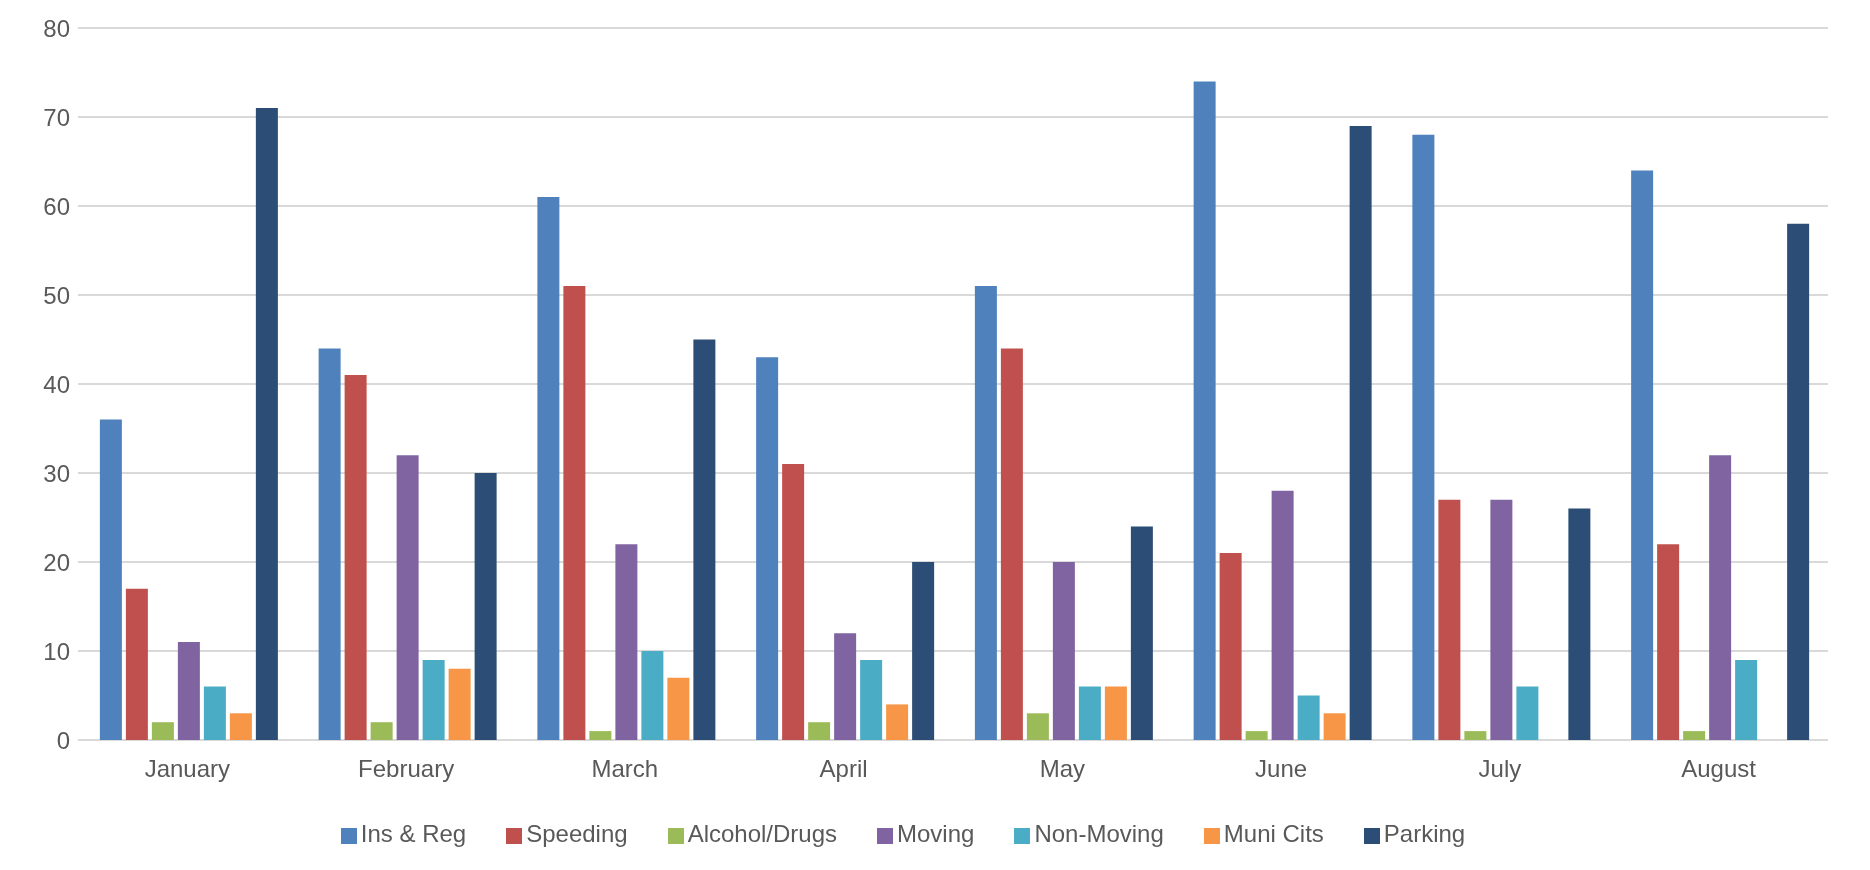 This screenshot has width=1870, height=870. What do you see at coordinates (187, 769) in the screenshot?
I see `x-tick-label: January` at bounding box center [187, 769].